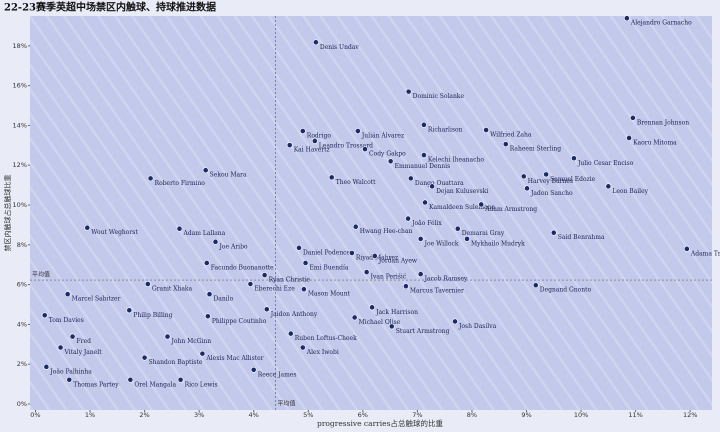 The width and height of the screenshot is (720, 432). I want to click on point-label: Cody Gakpo, so click(387, 154).